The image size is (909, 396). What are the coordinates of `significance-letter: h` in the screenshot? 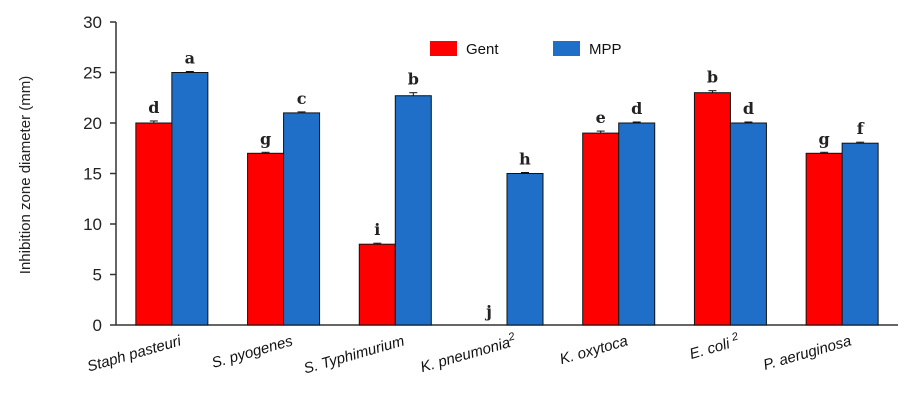 It's located at (525, 158).